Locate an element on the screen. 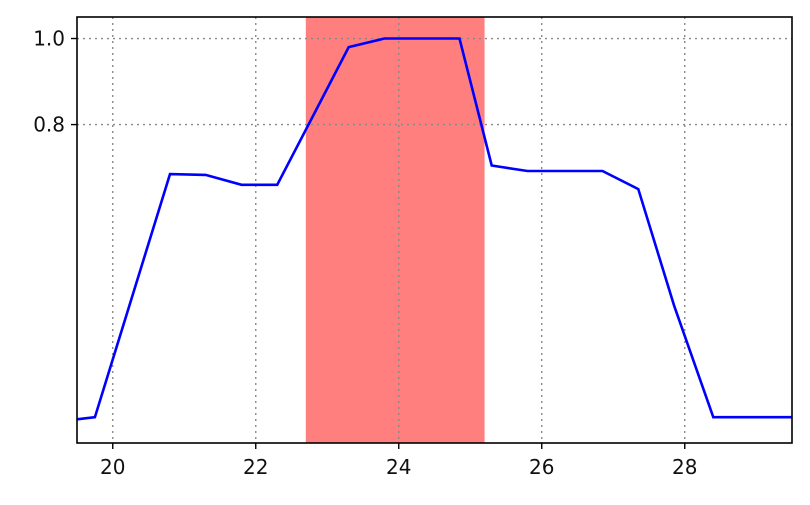 This screenshot has height=505, width=810. x-tick-label-2: 24 is located at coordinates (398, 467).